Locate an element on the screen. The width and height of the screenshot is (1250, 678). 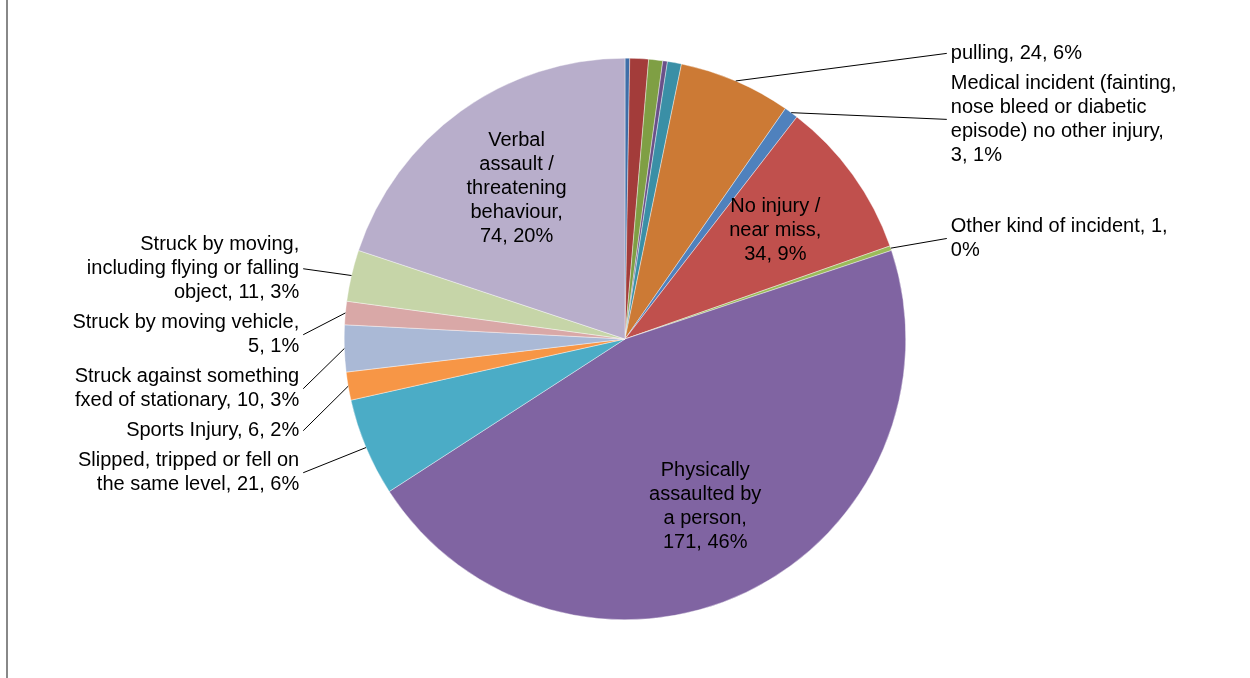
slice-label: Verbal assault / threatening behaviour, 74, 20% is located at coordinates (516, 187).